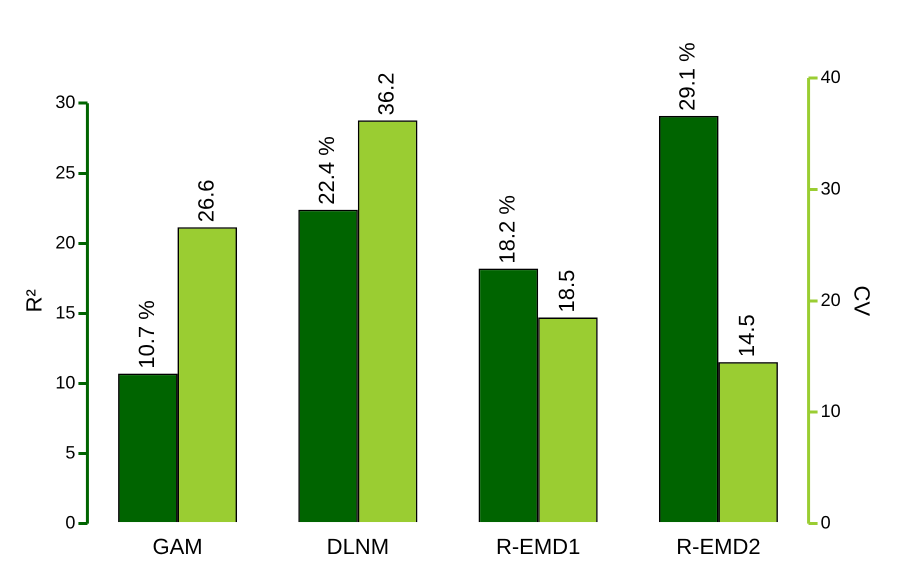 This screenshot has width=900, height=576. Describe the element at coordinates (830, 300) in the screenshot. I see `y2-tick-label: 20` at that location.